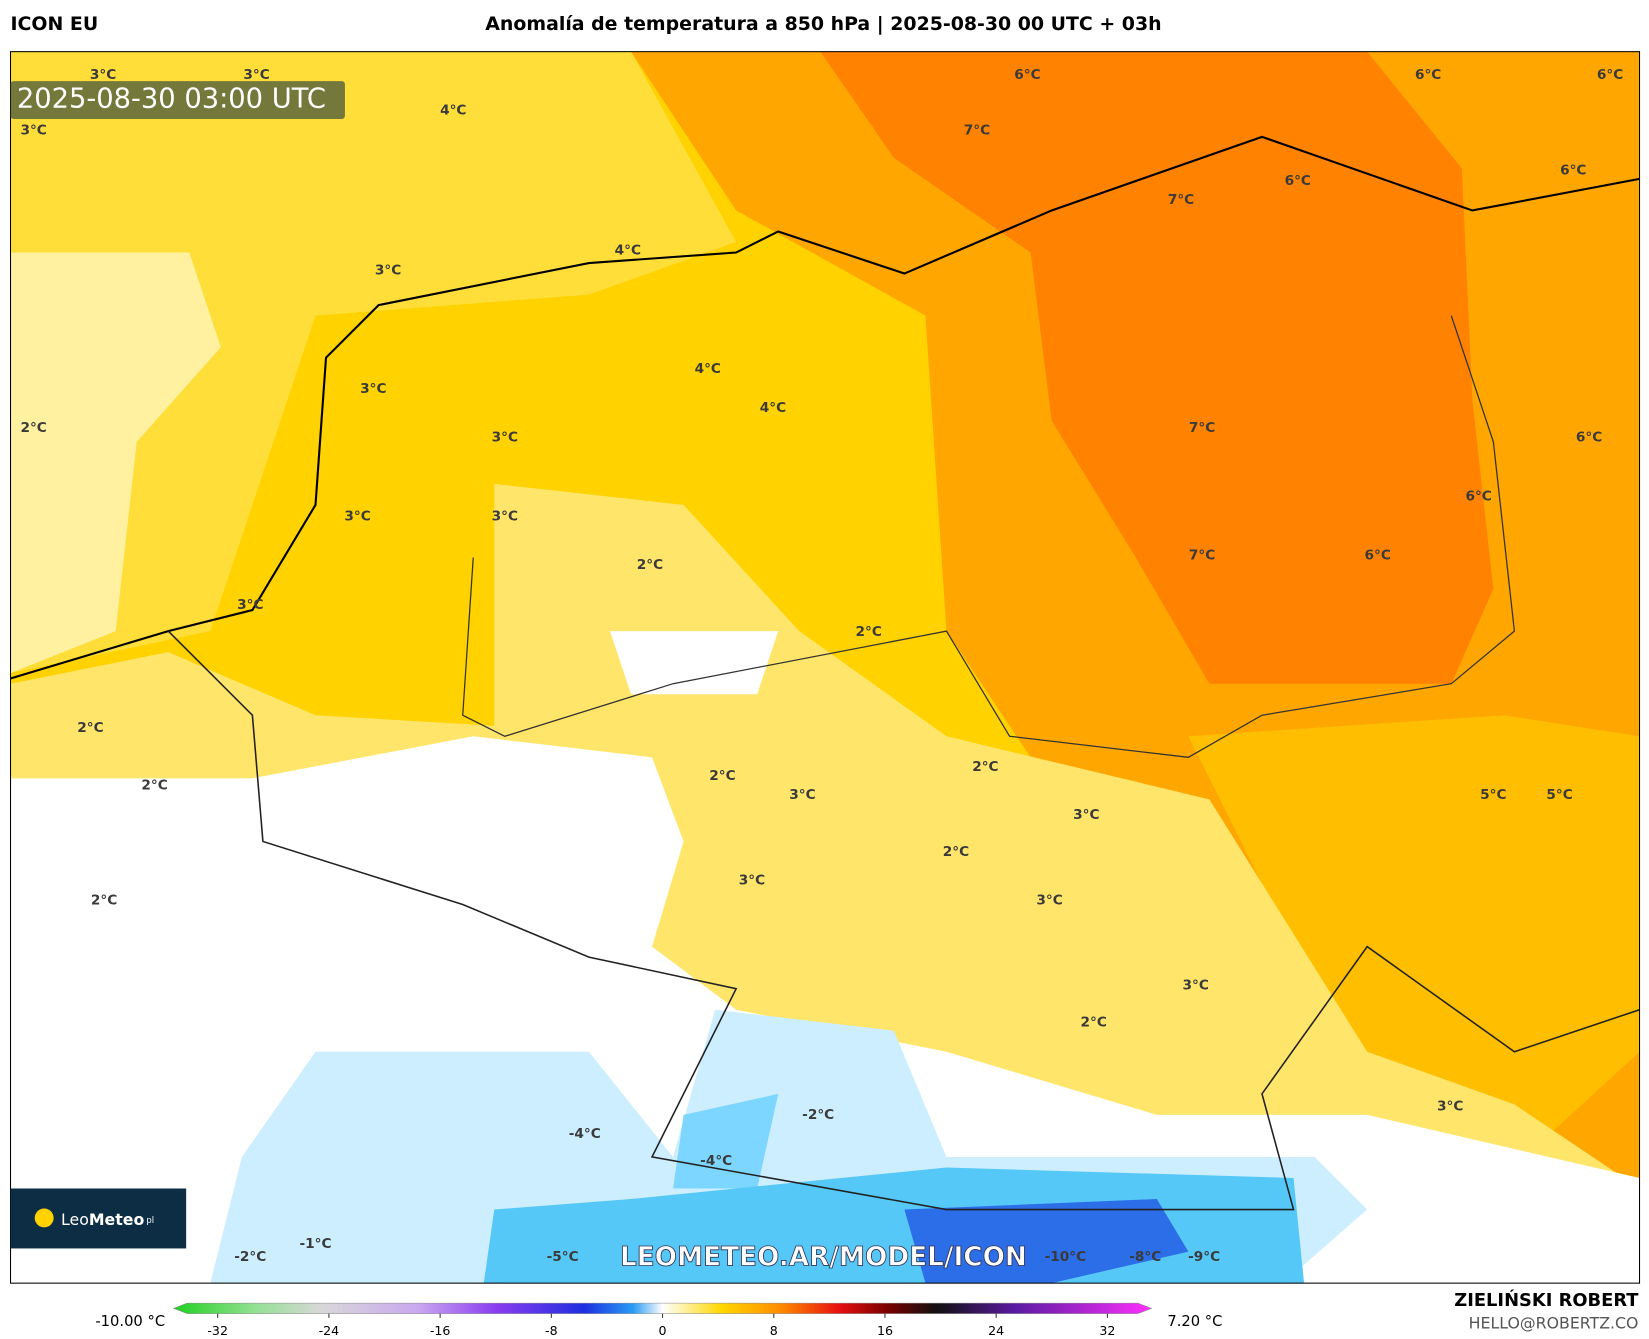  I want to click on temperature-label: -10°C, so click(1066, 1257).